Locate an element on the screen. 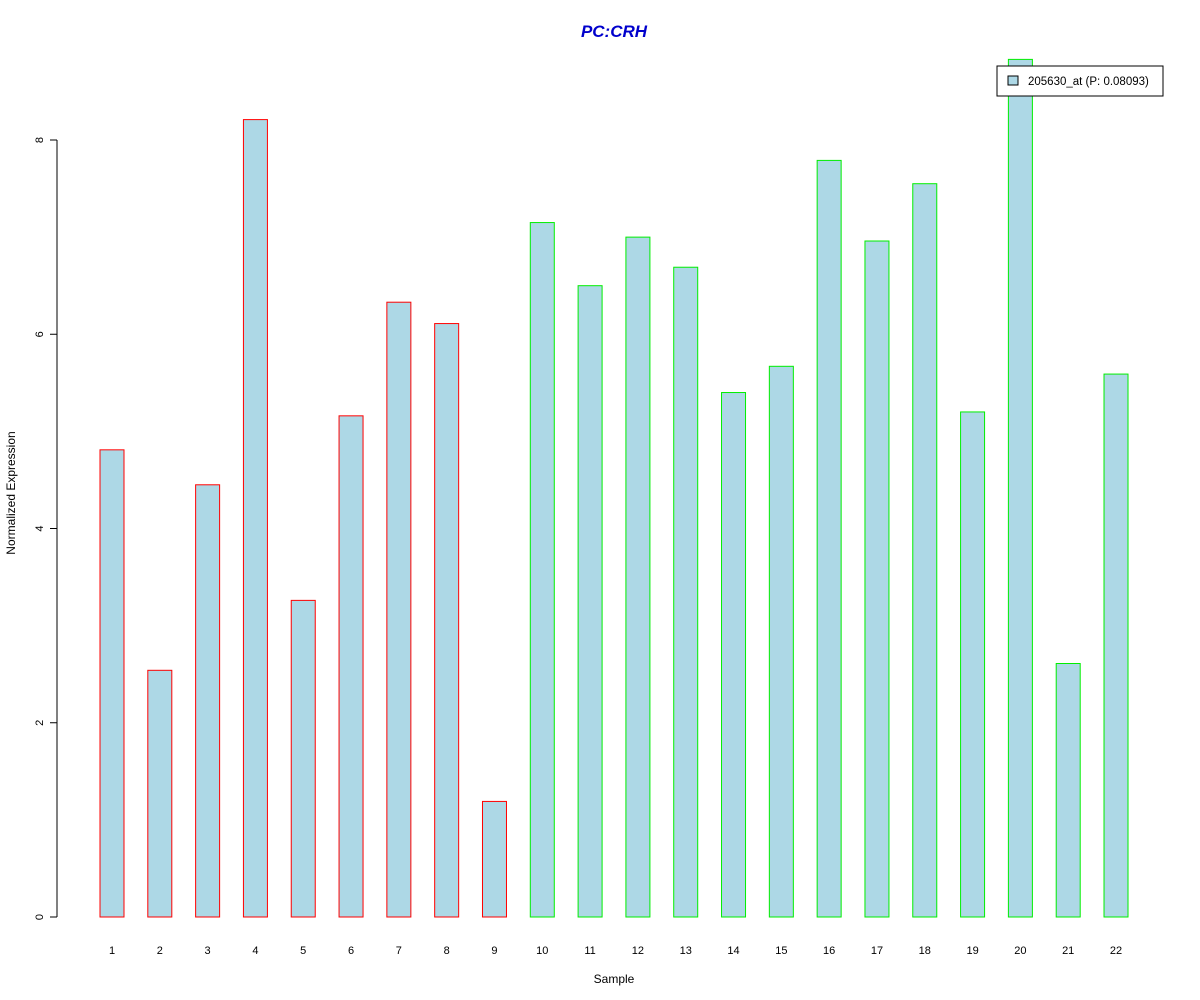  x-tick-label: 6 is located at coordinates (351, 951).